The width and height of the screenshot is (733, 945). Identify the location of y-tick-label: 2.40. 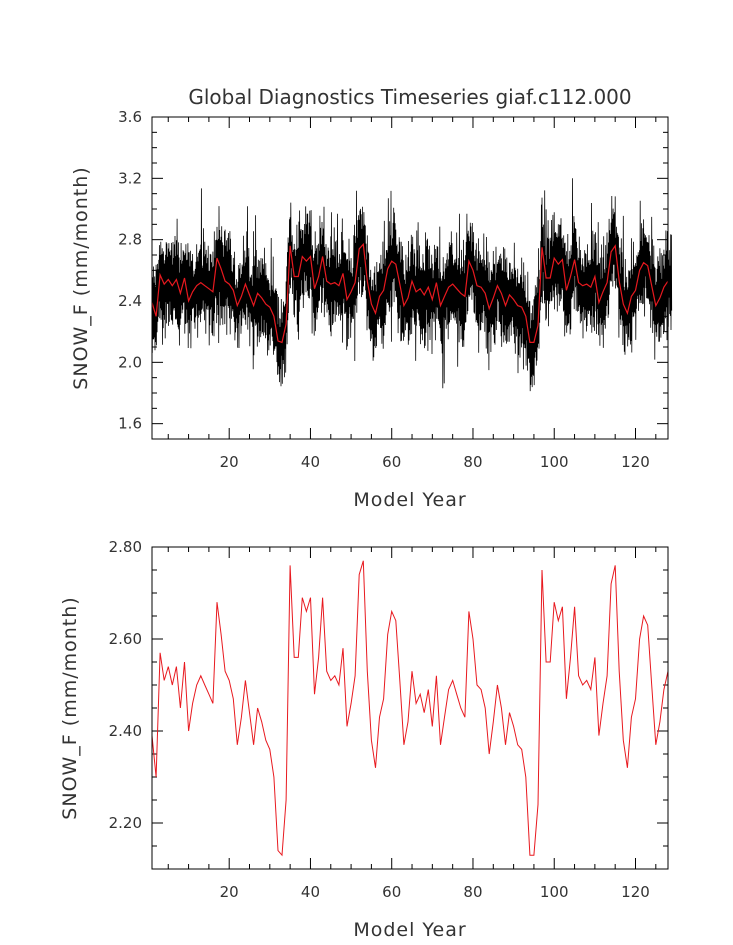
(125, 731).